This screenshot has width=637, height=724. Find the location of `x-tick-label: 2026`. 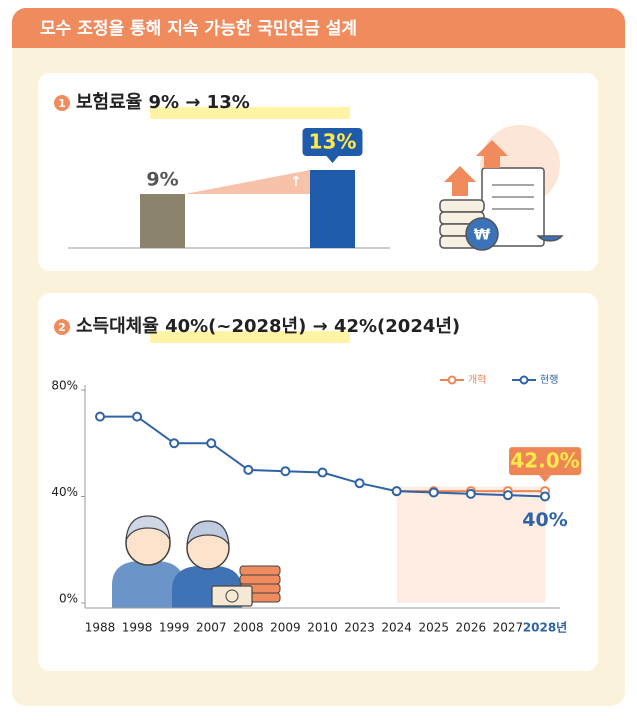

x-tick-label: 2026 is located at coordinates (471, 628).